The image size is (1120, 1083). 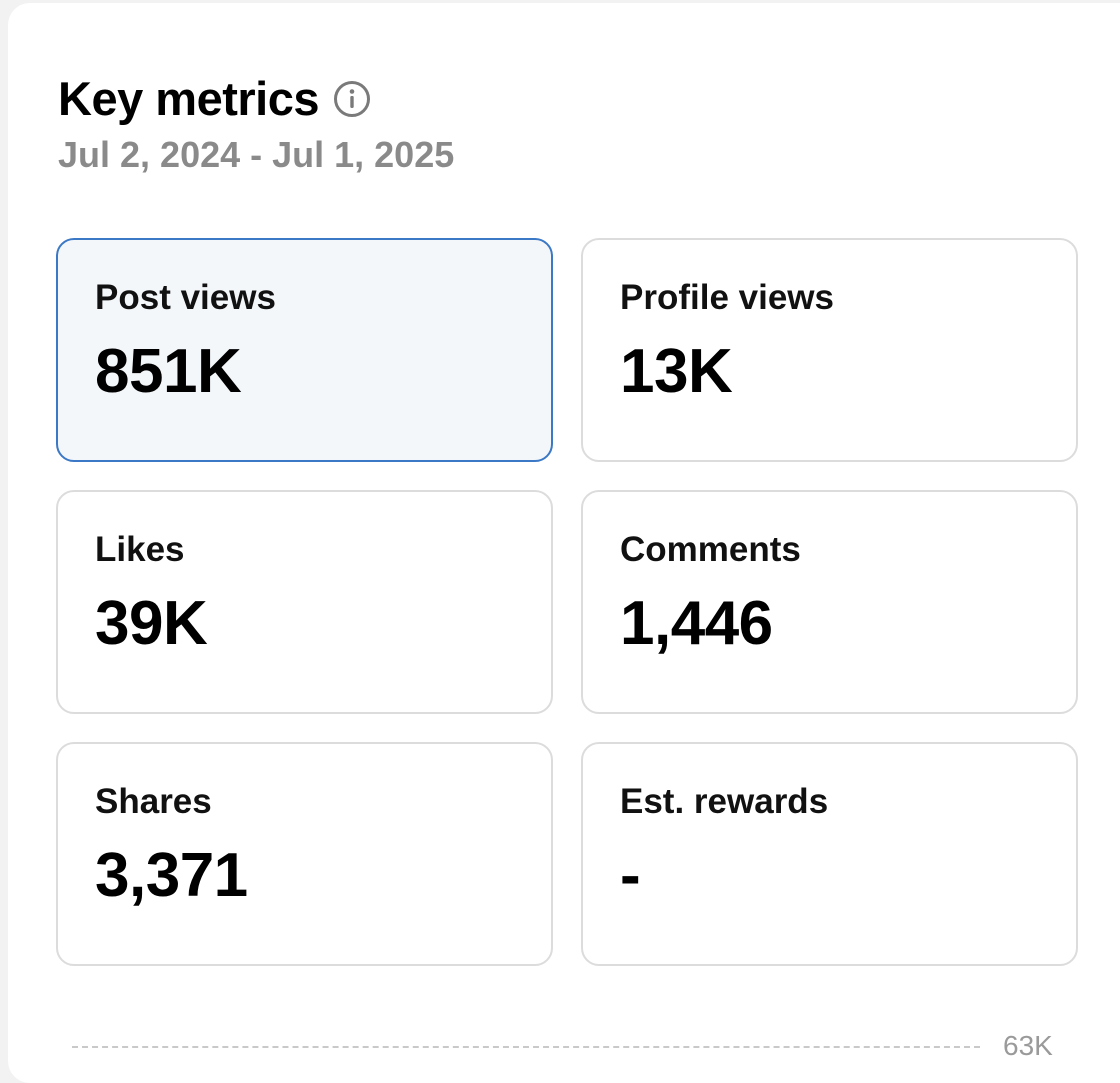 What do you see at coordinates (727, 297) in the screenshot?
I see `metric-label: Profile views` at bounding box center [727, 297].